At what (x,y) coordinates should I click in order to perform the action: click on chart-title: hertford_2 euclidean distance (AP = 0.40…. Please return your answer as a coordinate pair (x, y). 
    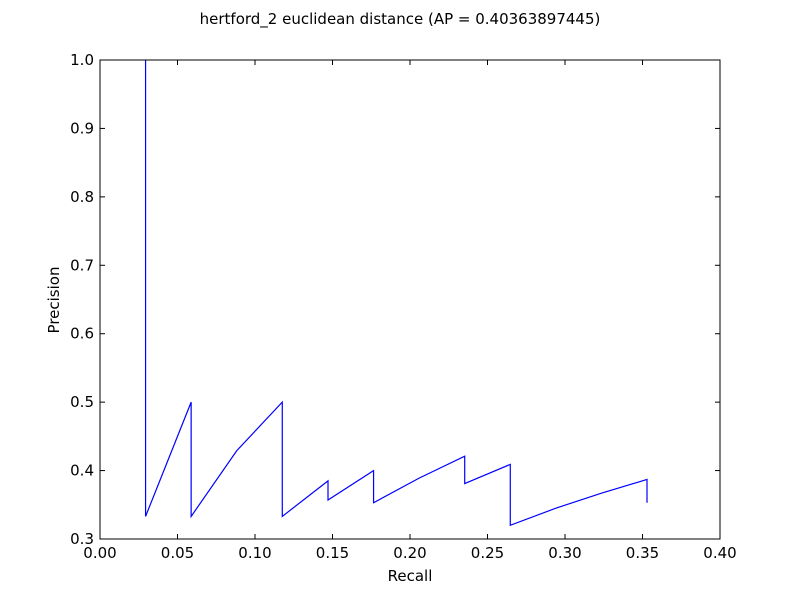
    Looking at the image, I should click on (400, 19).